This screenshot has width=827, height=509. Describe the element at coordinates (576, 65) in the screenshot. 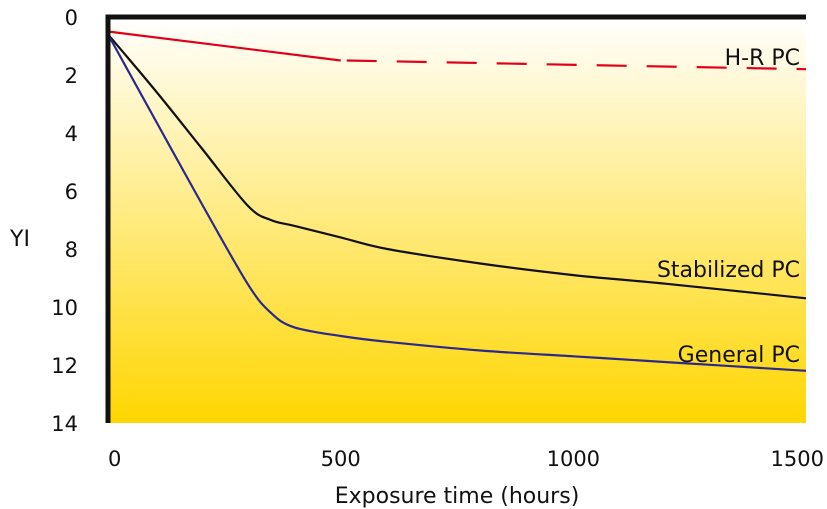

I see `h-r-pc-line-dashed` at that location.